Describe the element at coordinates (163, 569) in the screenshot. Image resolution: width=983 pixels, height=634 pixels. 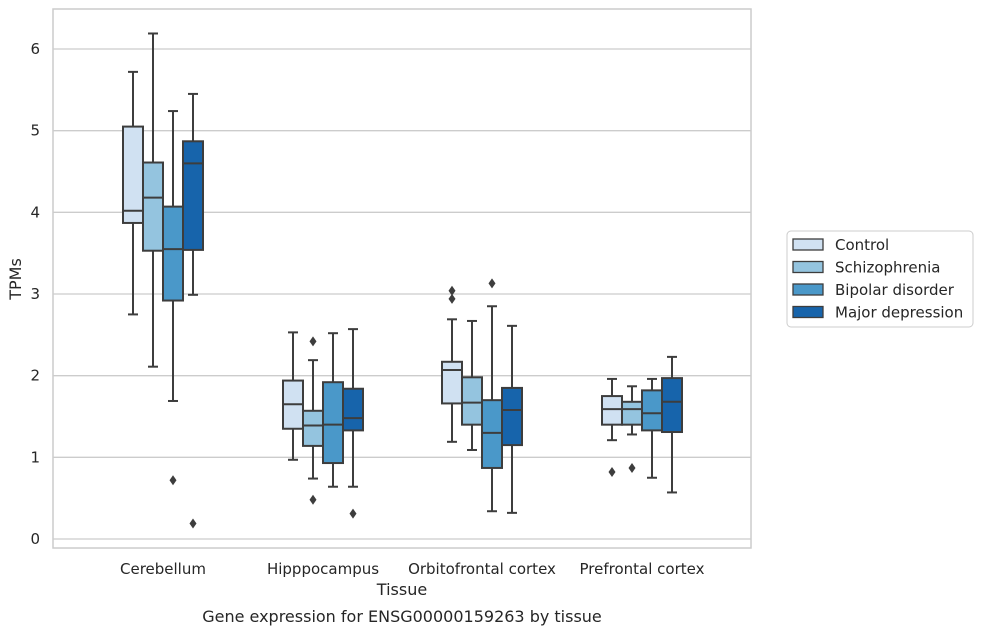
I see `x-tick-label: Cerebellum` at that location.